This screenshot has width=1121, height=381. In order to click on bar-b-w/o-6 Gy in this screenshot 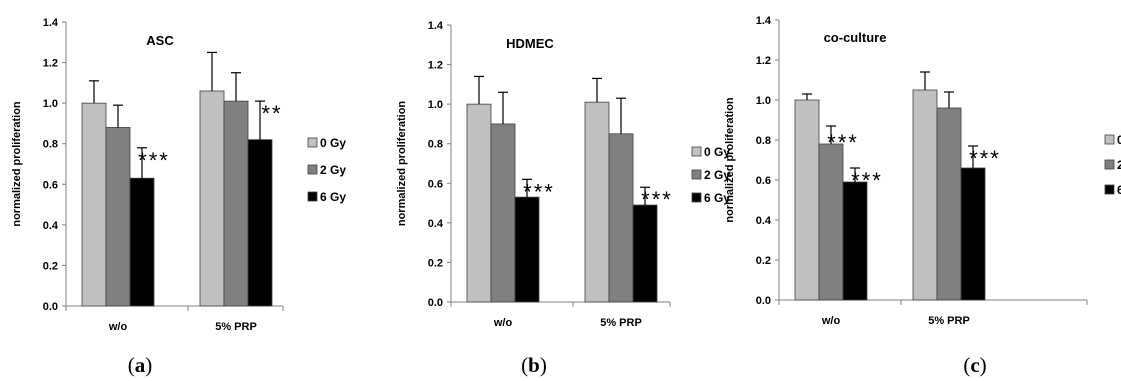, I will do `click(527, 249)`.